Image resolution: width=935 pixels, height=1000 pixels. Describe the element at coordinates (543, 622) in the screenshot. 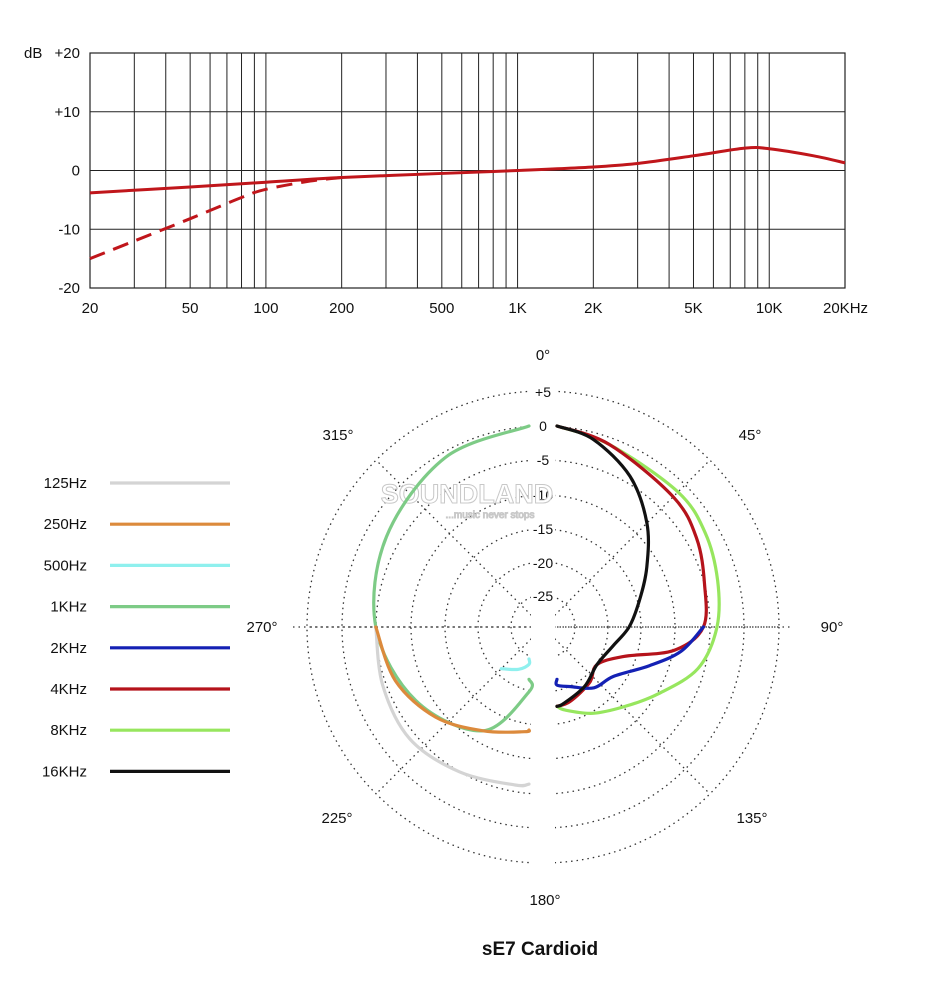

I see `polar-center-band` at that location.